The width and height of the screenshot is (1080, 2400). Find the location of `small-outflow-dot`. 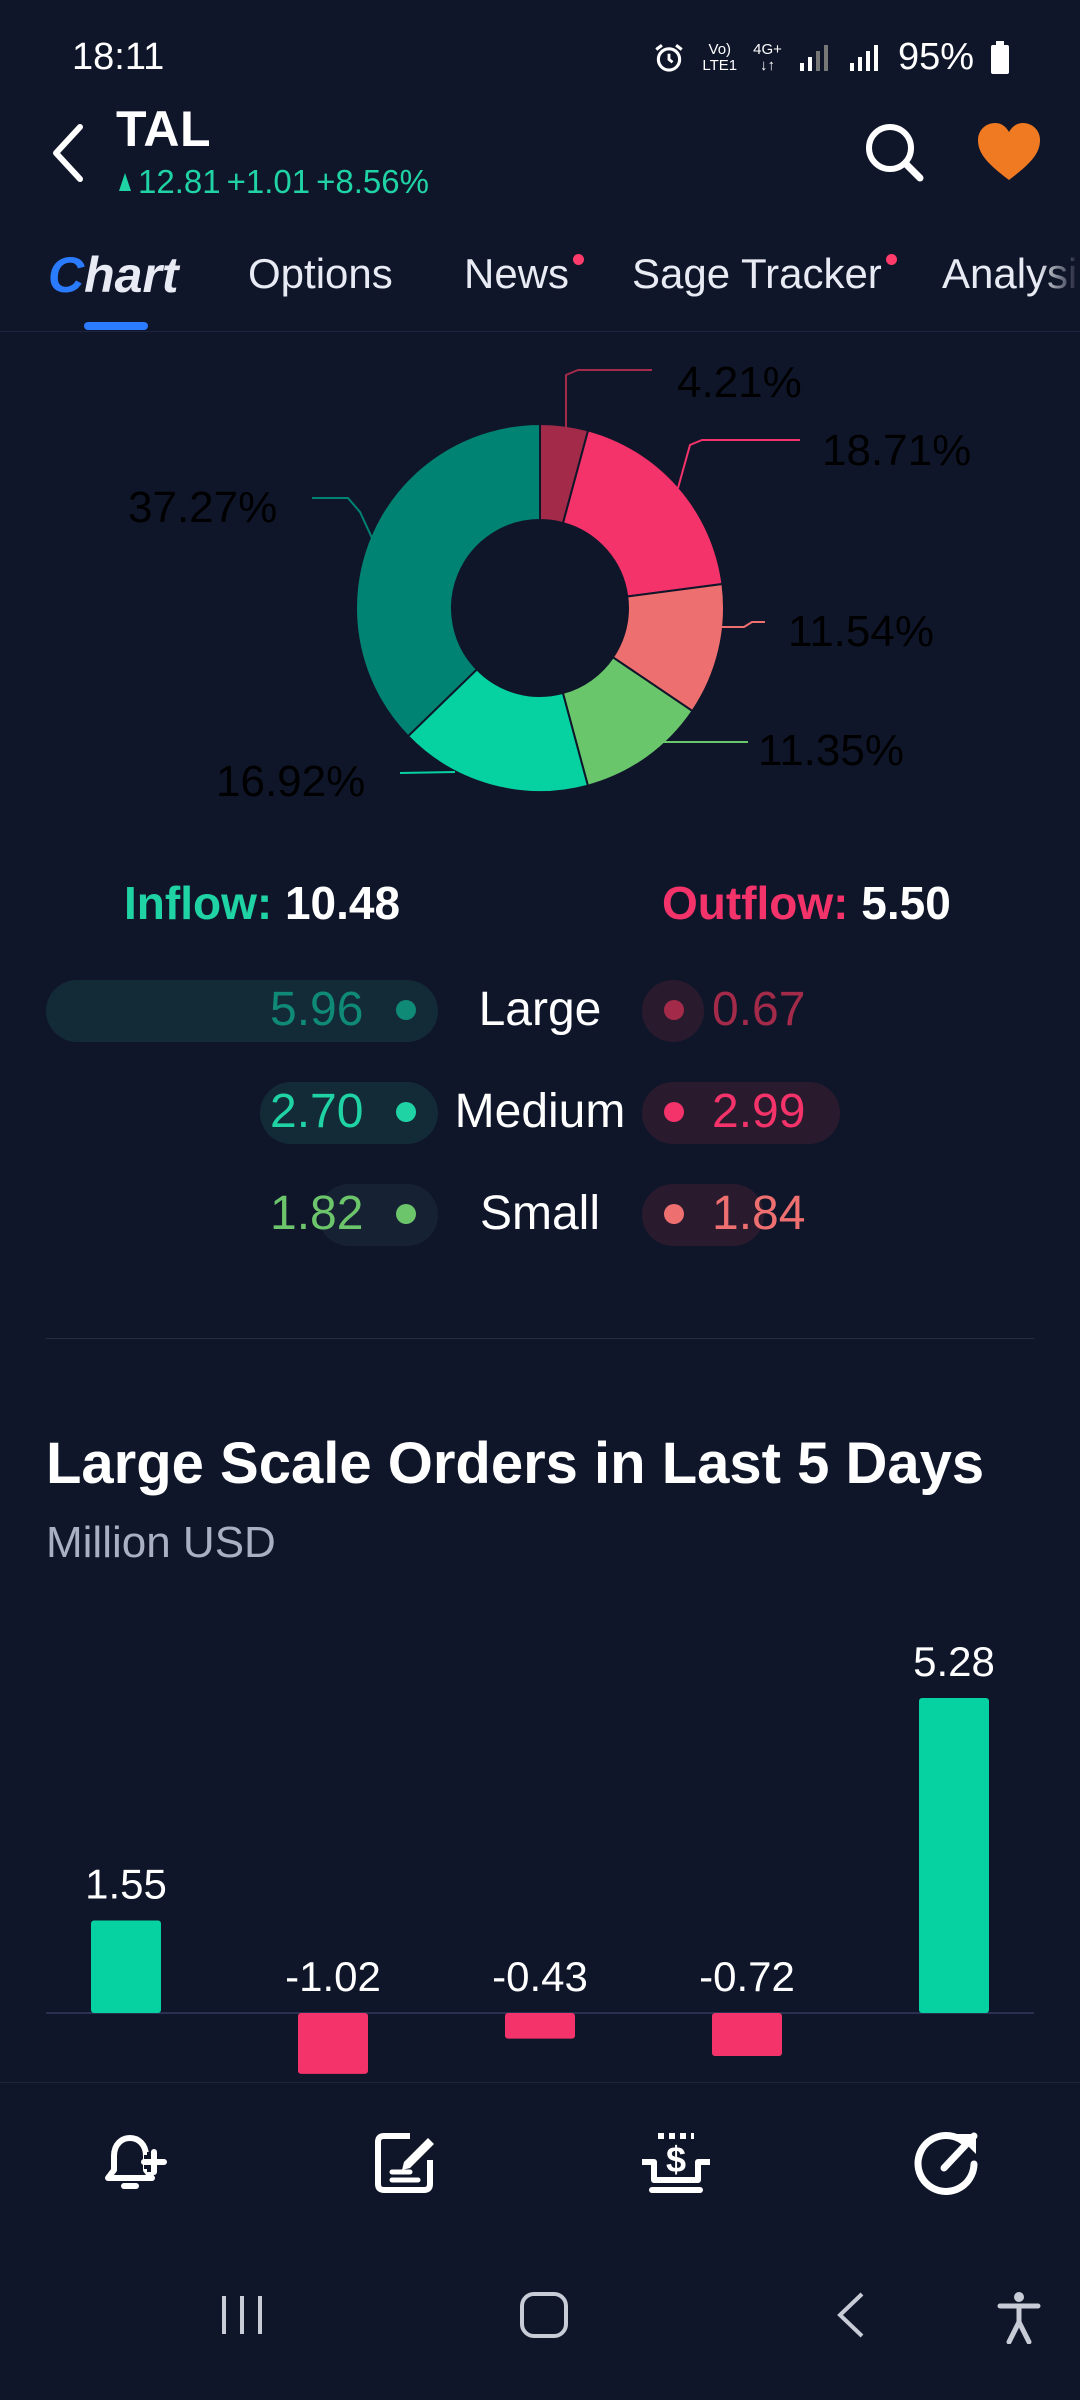

small-outflow-dot is located at coordinates (674, 1214).